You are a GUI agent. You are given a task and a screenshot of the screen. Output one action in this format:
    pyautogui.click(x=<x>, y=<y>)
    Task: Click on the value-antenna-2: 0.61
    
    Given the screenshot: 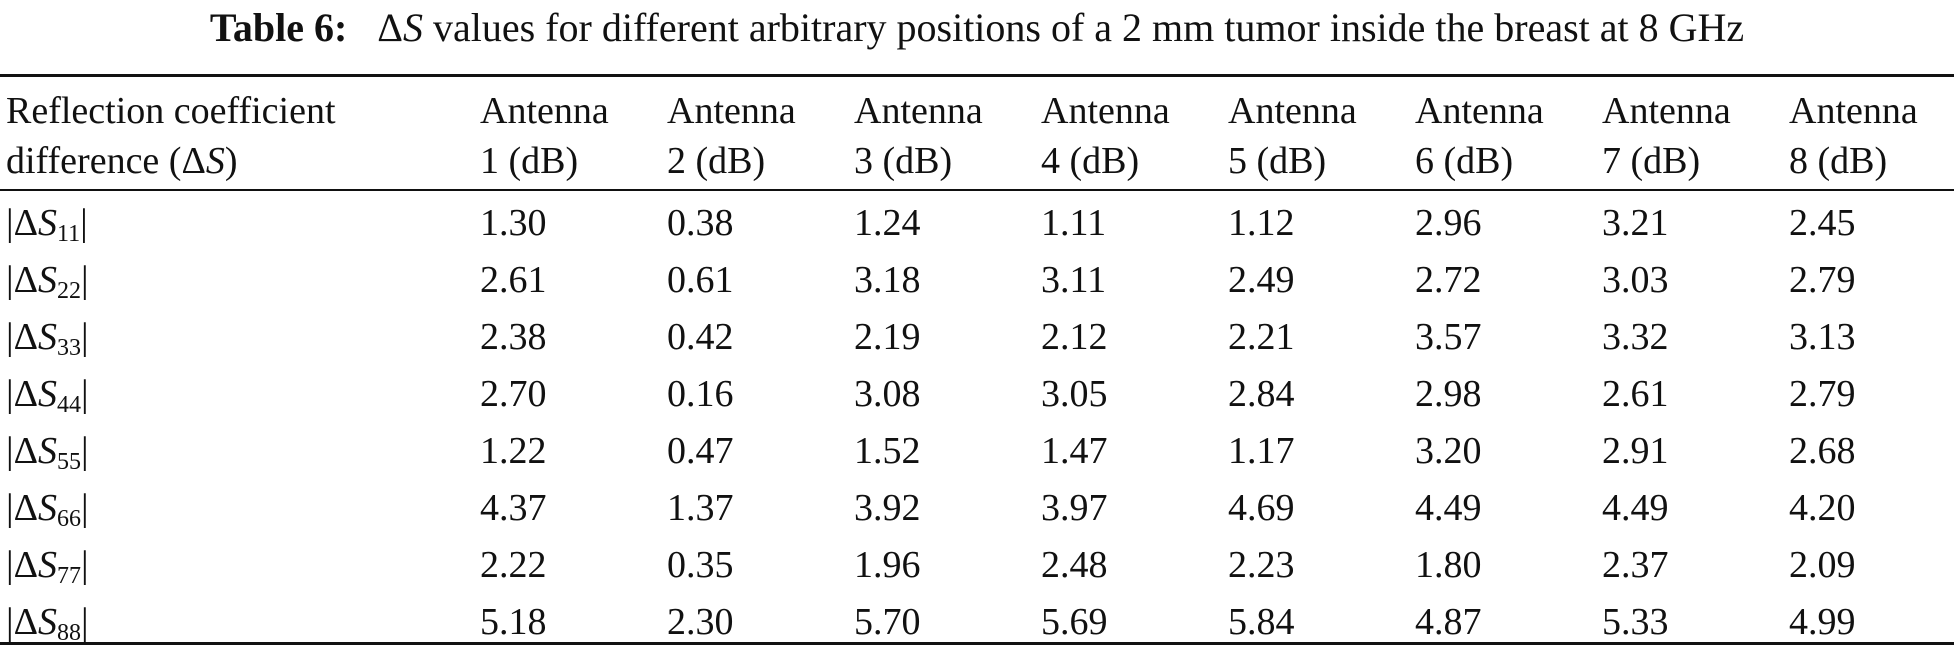 What is the action you would take?
    pyautogui.click(x=700, y=280)
    